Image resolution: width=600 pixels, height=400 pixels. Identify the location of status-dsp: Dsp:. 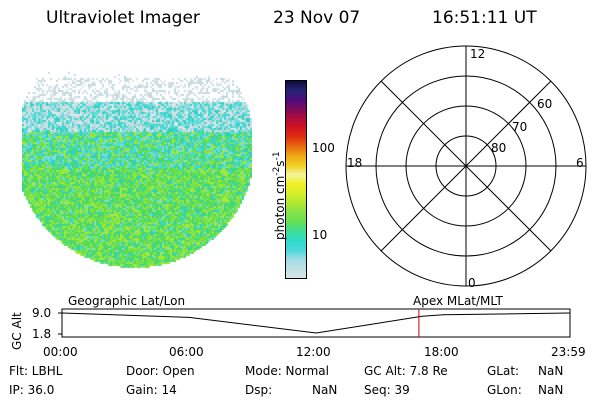
(259, 390).